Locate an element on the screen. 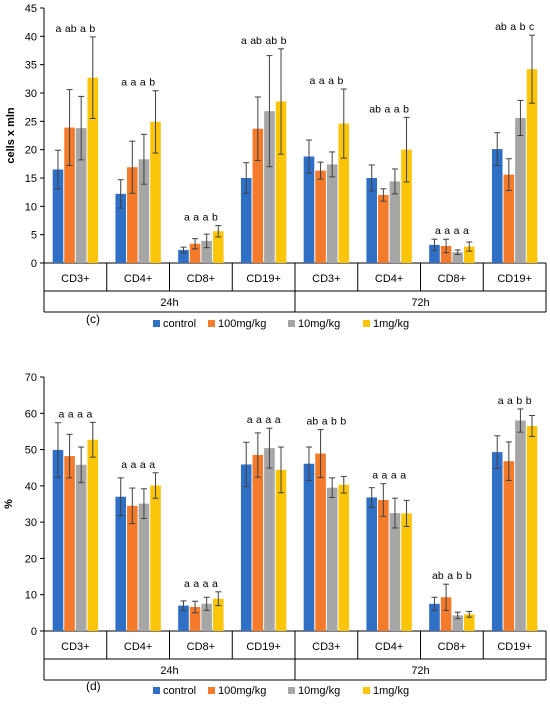 This screenshot has height=712, width=550. legend-label: 10mg/kg is located at coordinates (319, 324).